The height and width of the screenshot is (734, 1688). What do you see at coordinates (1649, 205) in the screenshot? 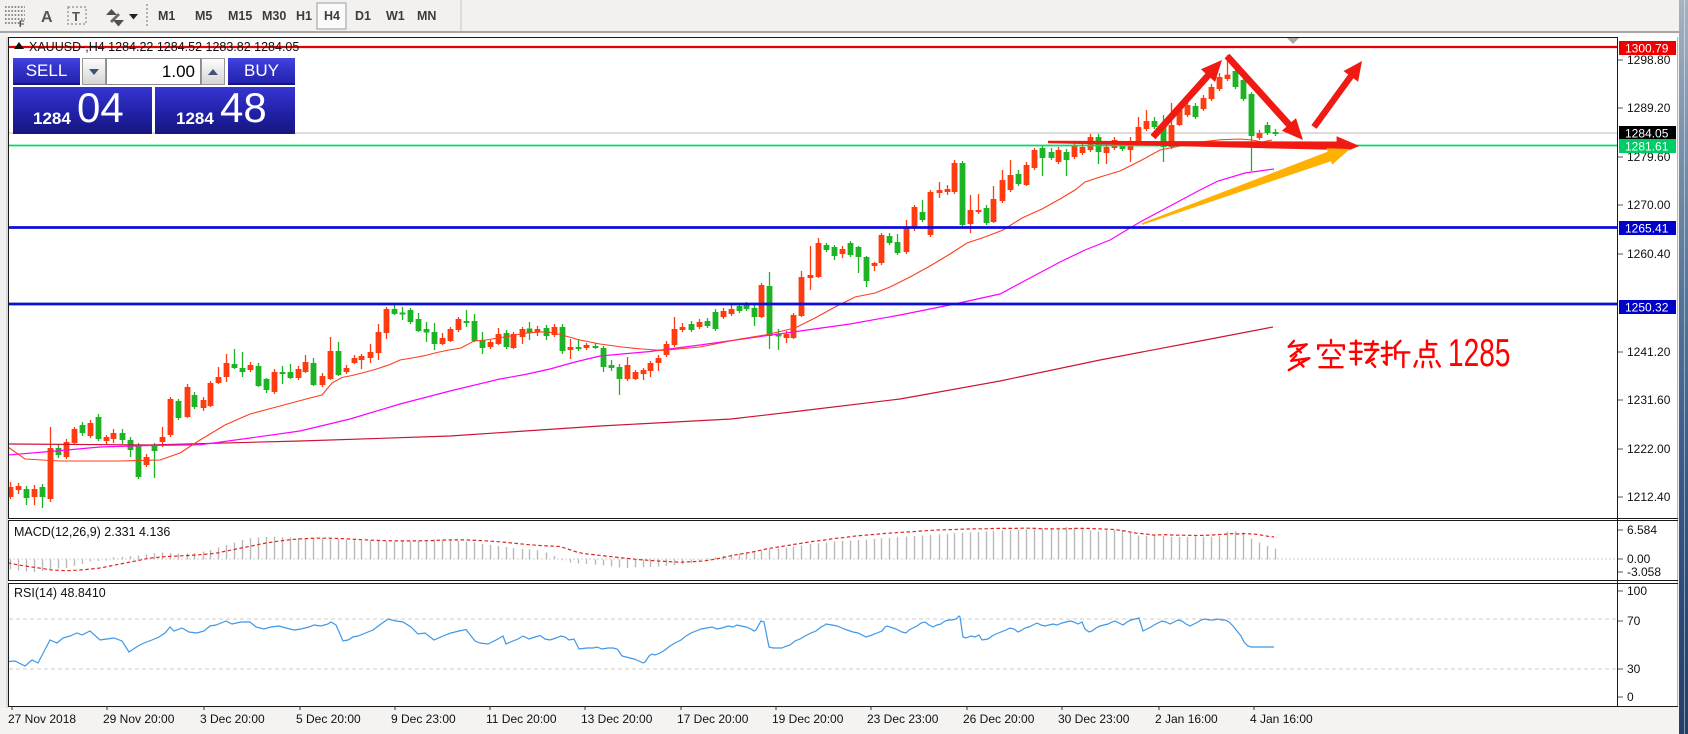
I see `svg-text: 1270.00` at bounding box center [1649, 205].